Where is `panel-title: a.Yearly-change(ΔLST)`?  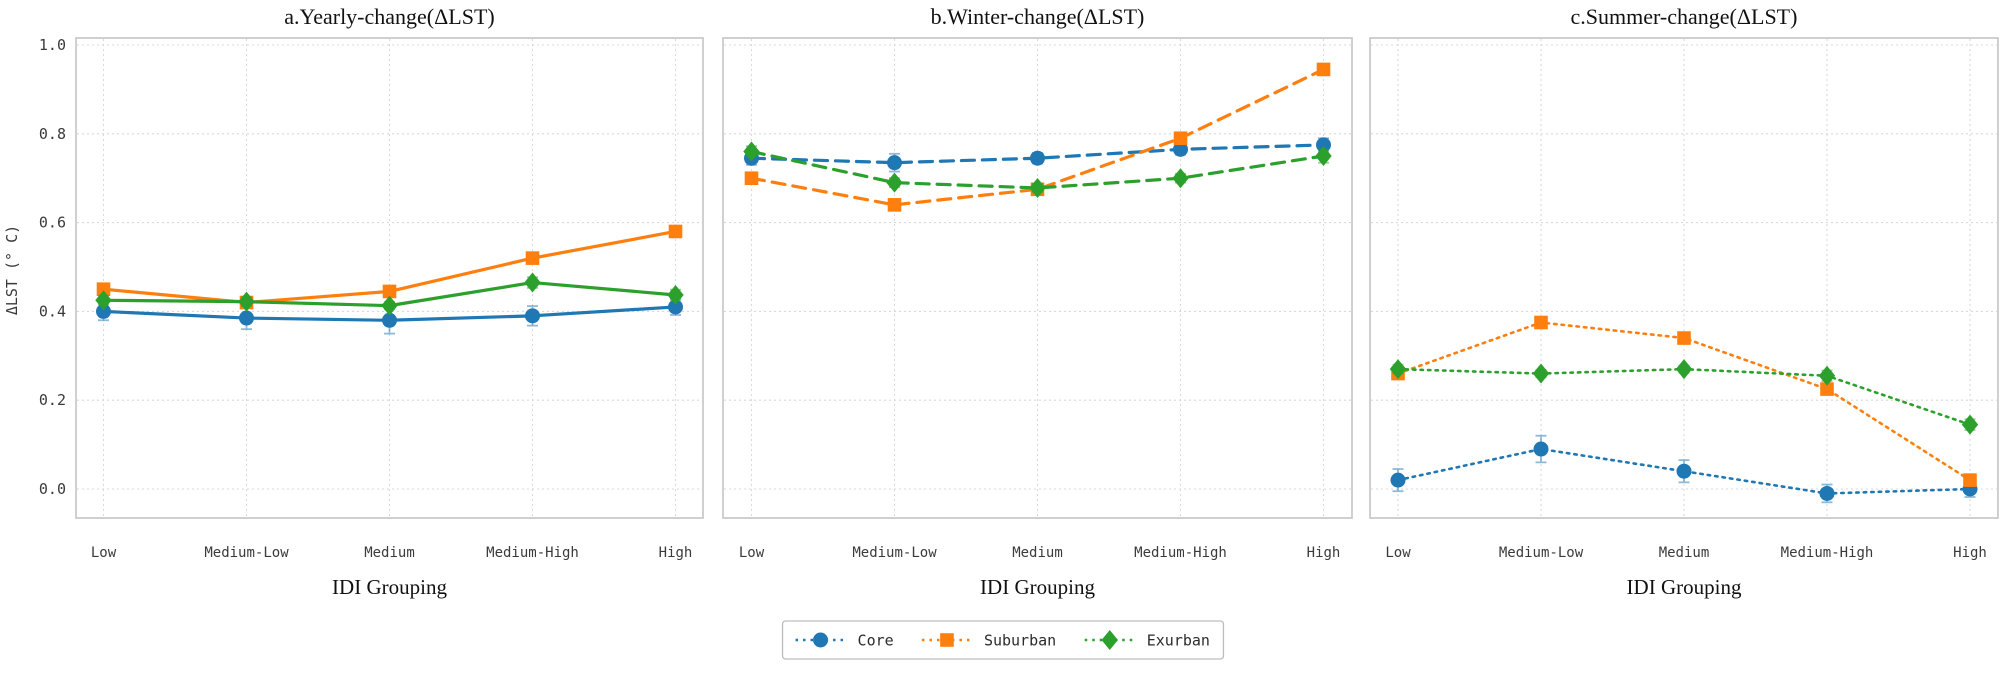
panel-title: a.Yearly-change(ΔLST) is located at coordinates (389, 16).